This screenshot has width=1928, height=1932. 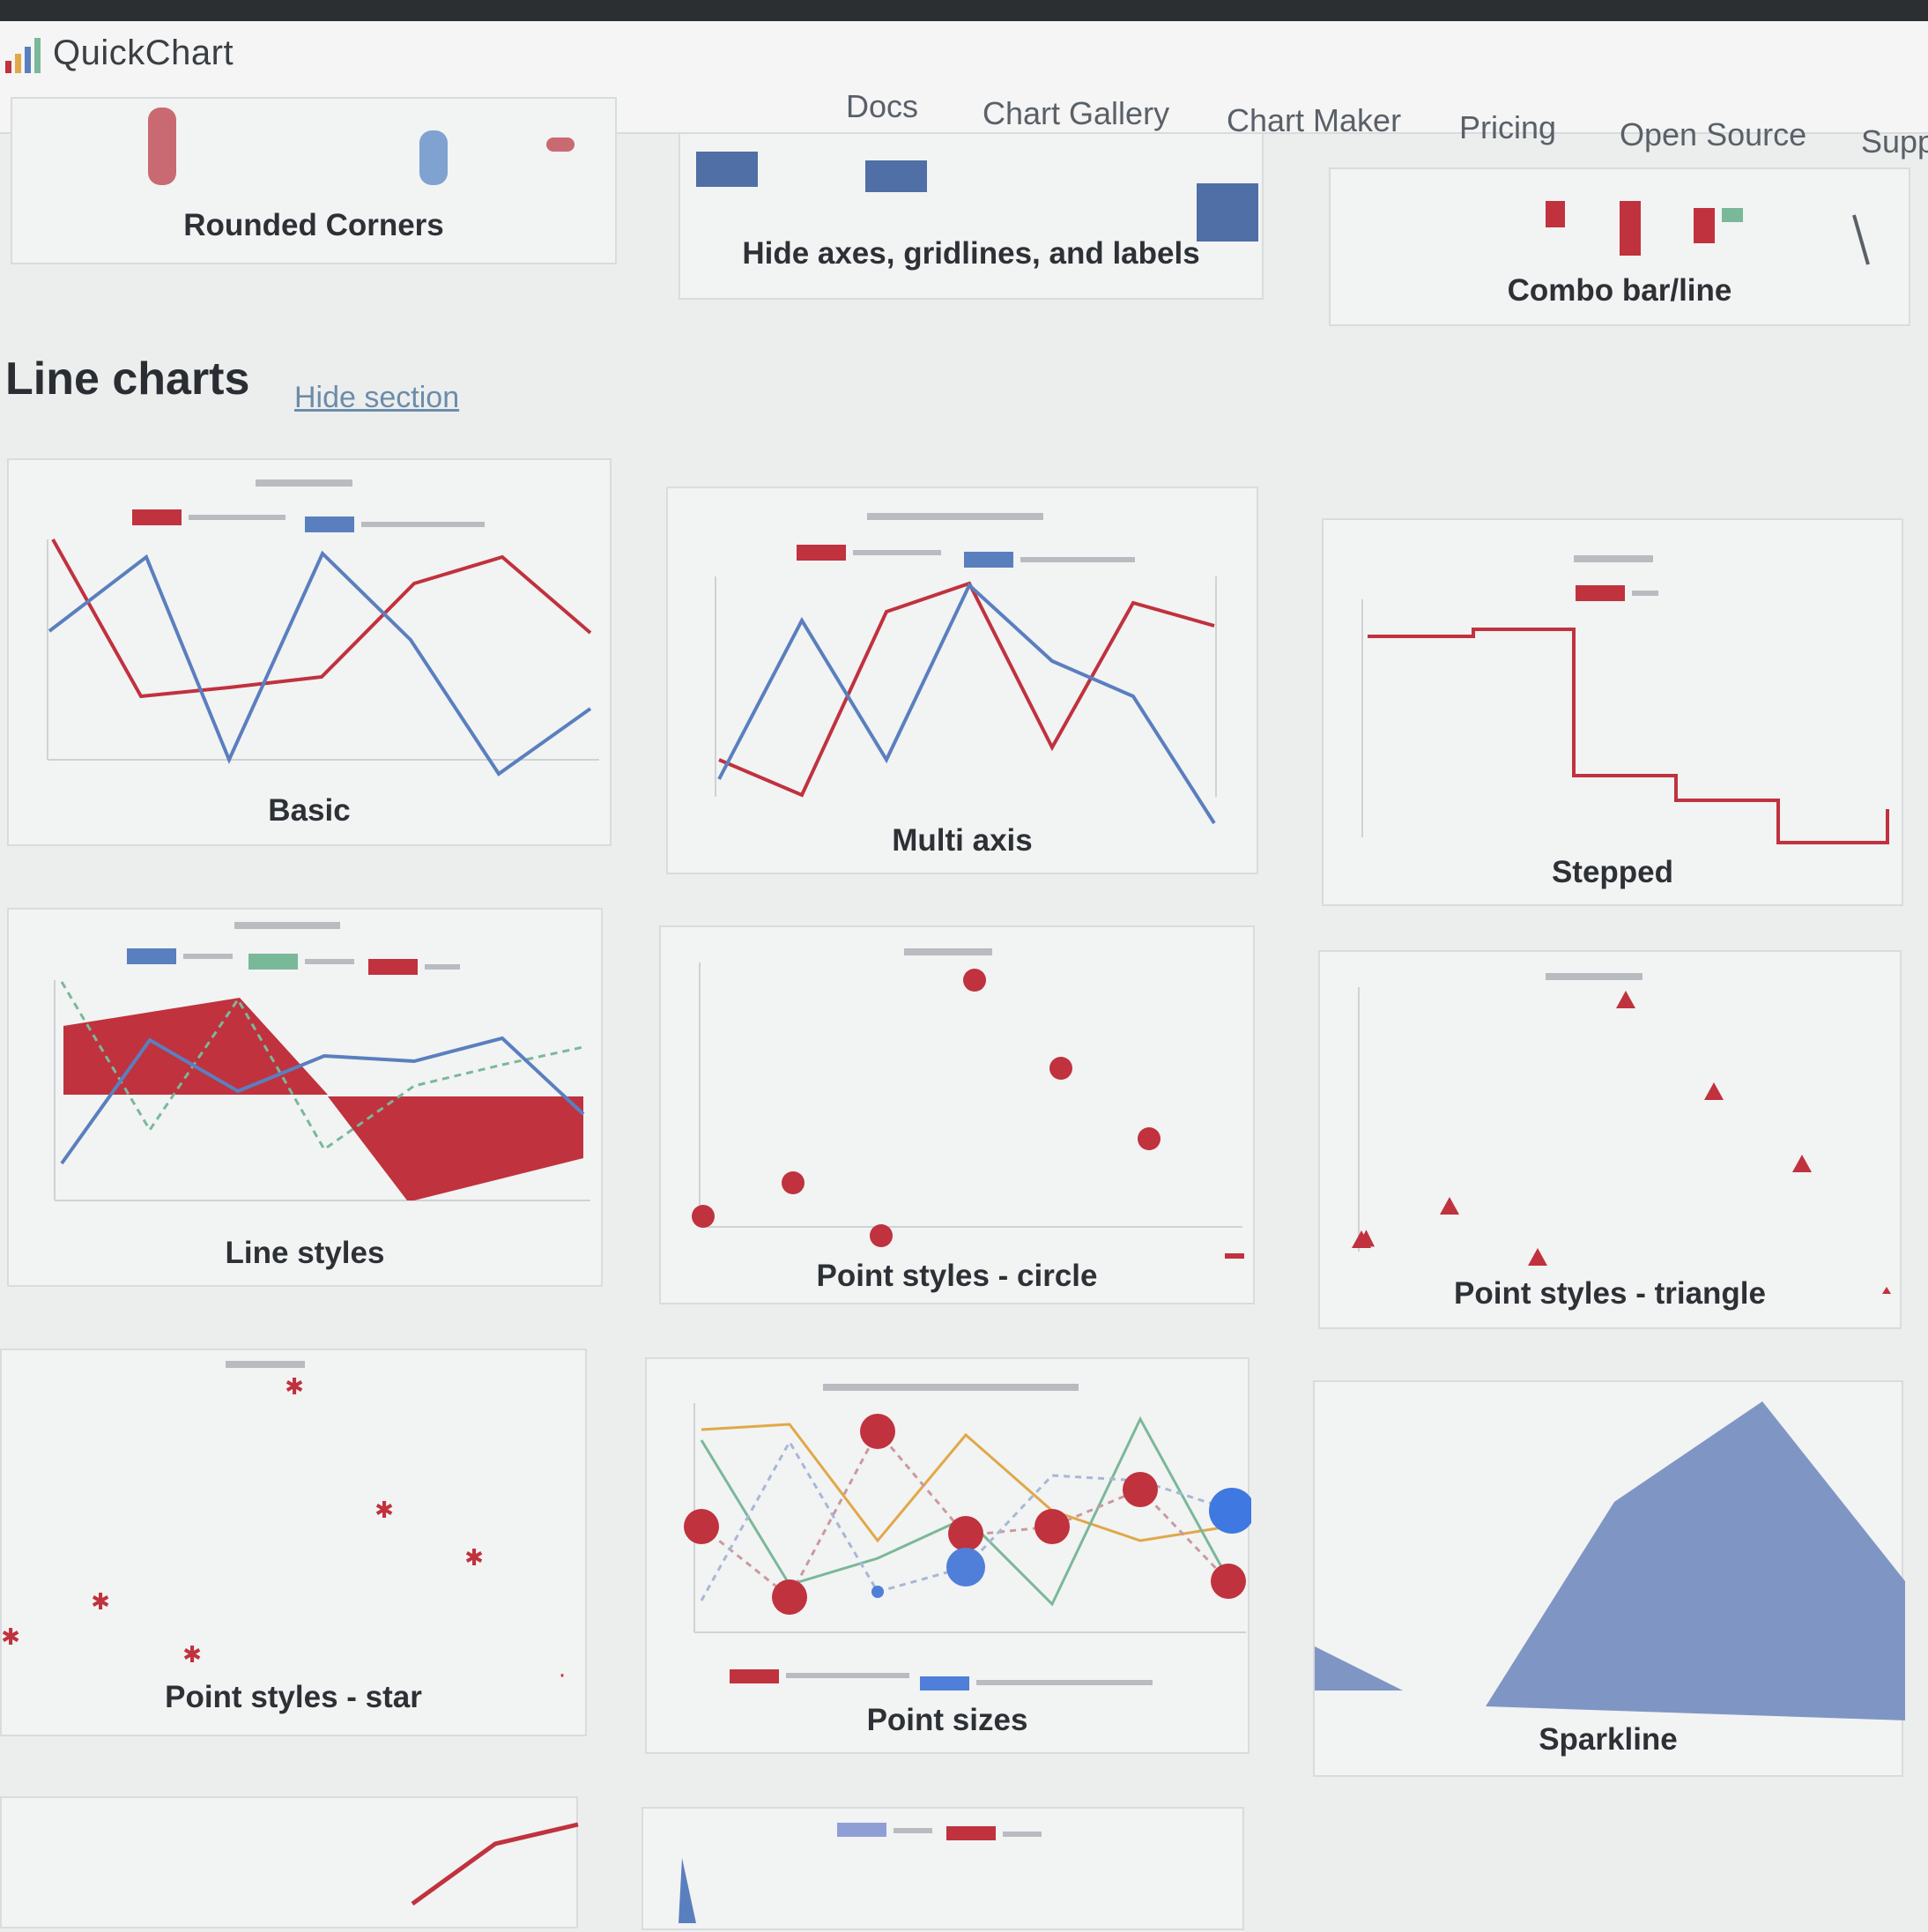 I want to click on sparkline-chart-thumbnail, so click(x=1610, y=1560).